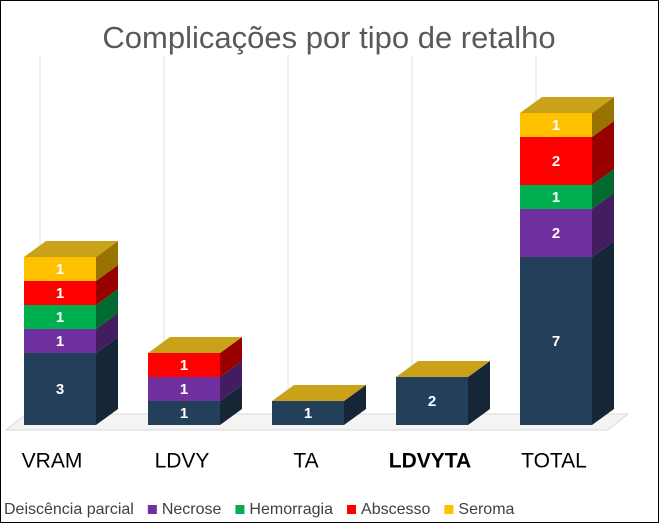 Image resolution: width=659 pixels, height=523 pixels. What do you see at coordinates (554, 461) in the screenshot?
I see `x-tick-label: TOTAL` at bounding box center [554, 461].